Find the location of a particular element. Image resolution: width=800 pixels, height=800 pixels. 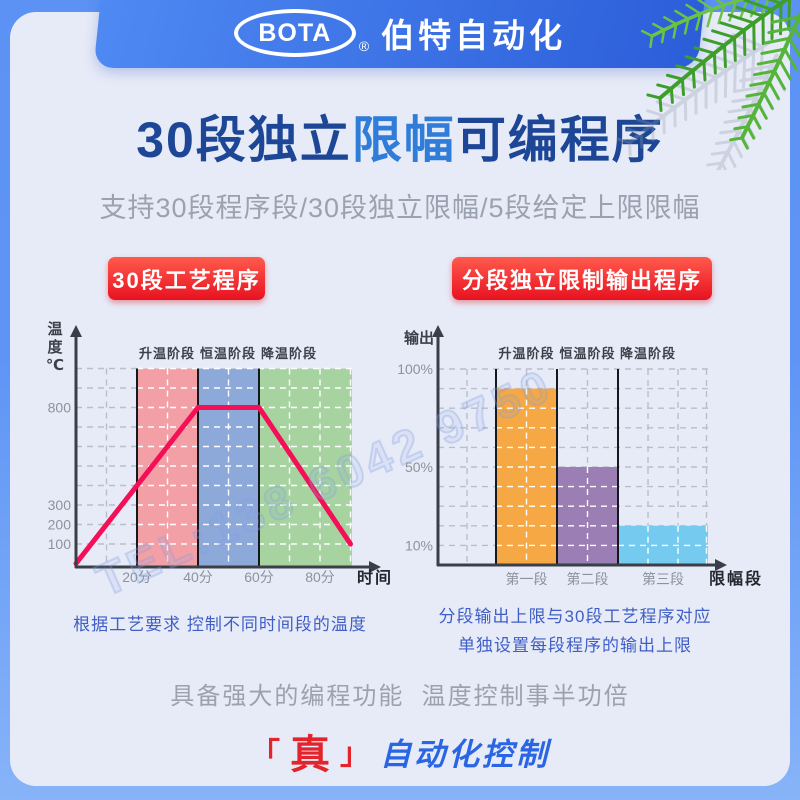

header-content: BOTA ® 伯特自动化 is located at coordinates (400, 34).